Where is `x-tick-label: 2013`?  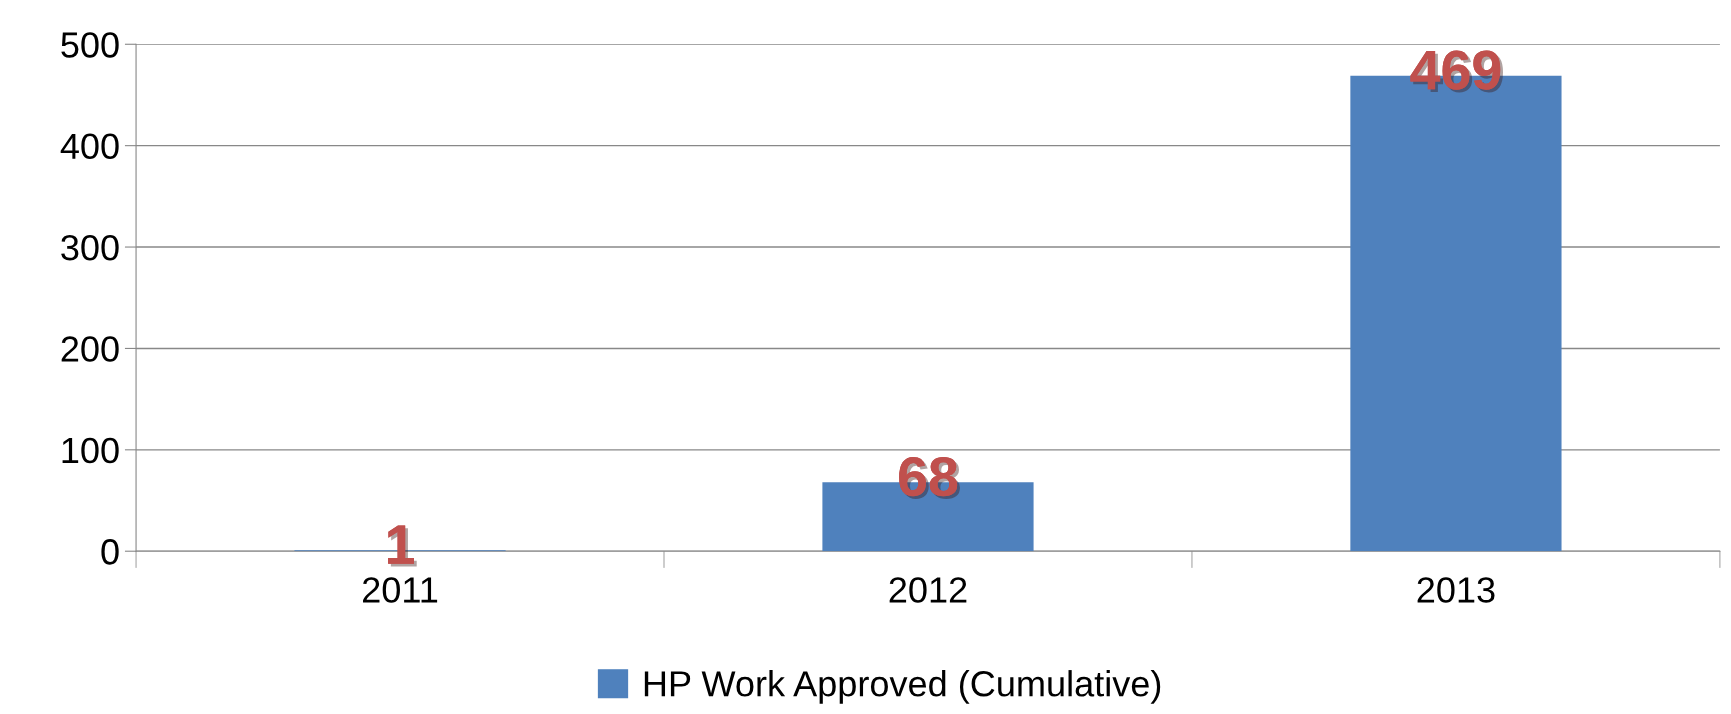
x-tick-label: 2013 is located at coordinates (1456, 590).